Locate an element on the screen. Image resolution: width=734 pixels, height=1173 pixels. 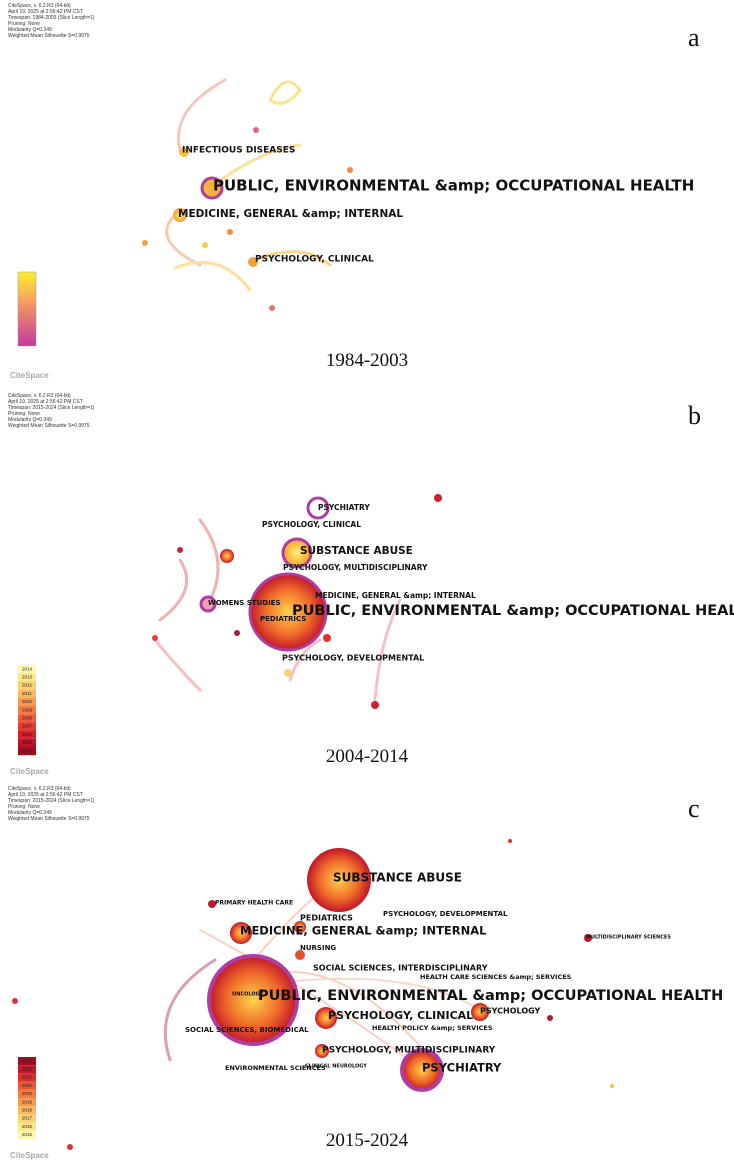
legend-year: 2006 is located at coordinates (27, 734).